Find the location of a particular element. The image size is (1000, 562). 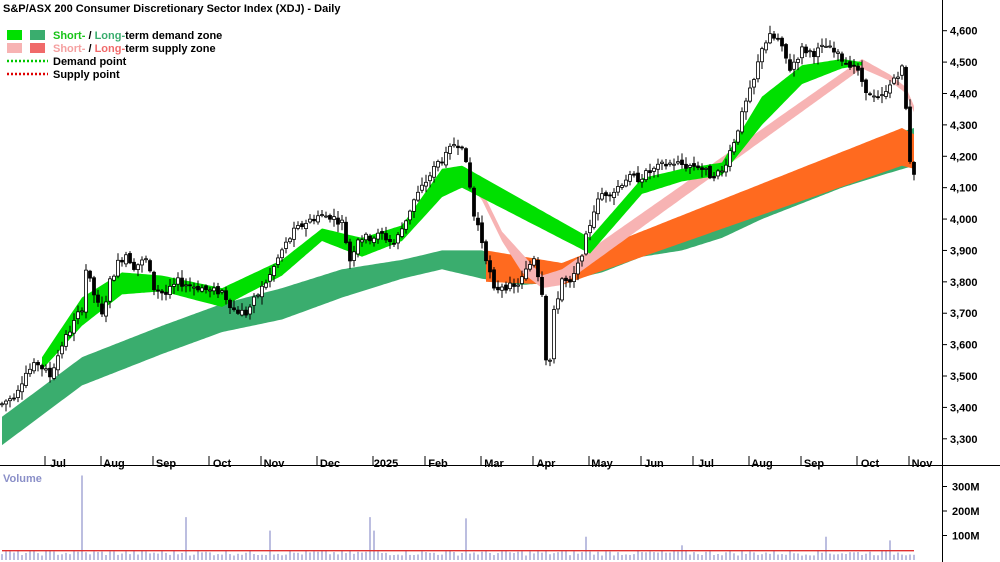

x-tick-label: 2025 is located at coordinates (386, 464).